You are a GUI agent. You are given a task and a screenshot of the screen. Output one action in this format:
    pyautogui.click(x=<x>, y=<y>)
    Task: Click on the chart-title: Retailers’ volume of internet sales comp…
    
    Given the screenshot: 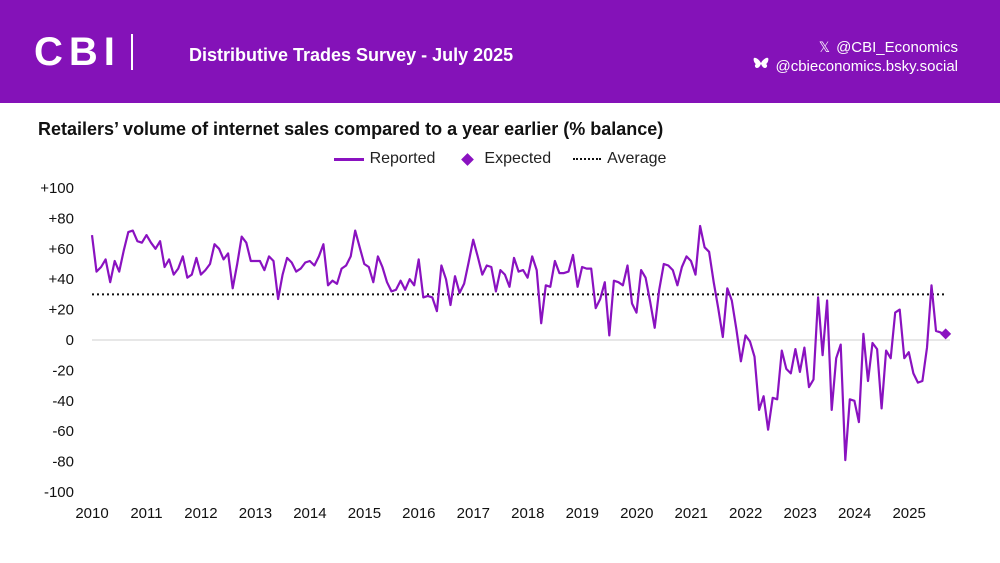 What is the action you would take?
    pyautogui.click(x=351, y=129)
    